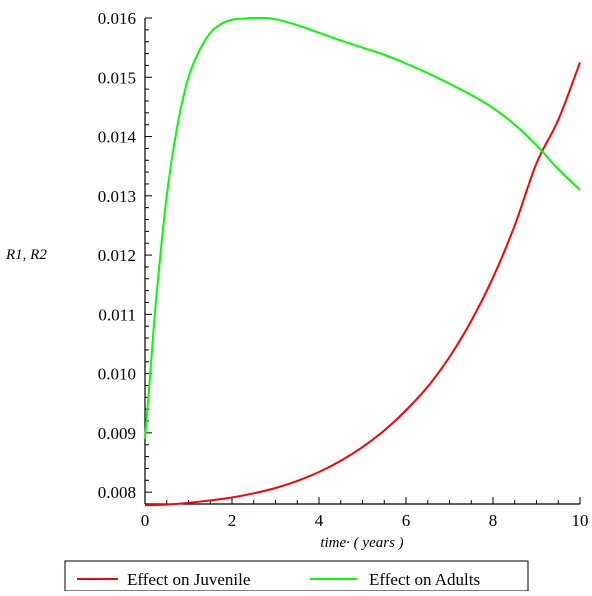  What do you see at coordinates (319, 520) in the screenshot?
I see `x-tick-label: 4` at bounding box center [319, 520].